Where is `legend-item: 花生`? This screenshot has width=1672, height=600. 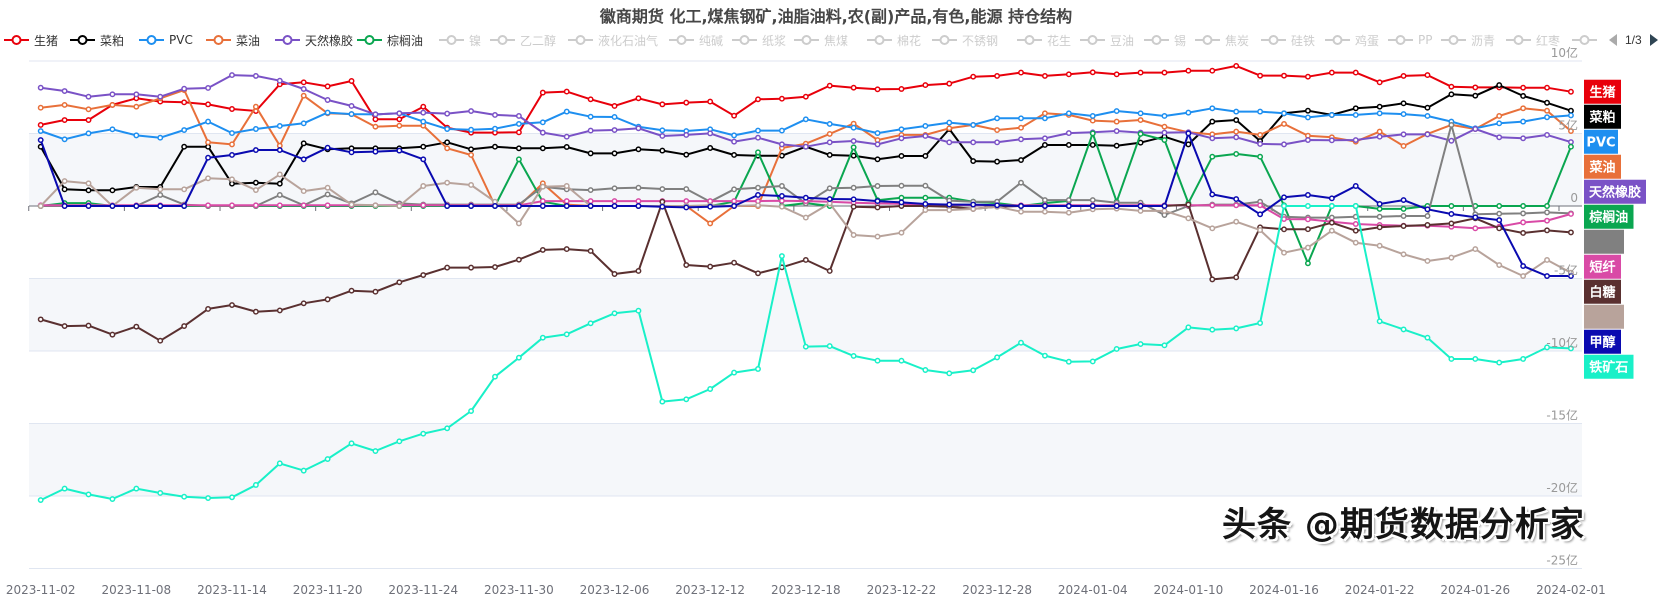
legend-item: 花生 is located at coordinates (1044, 40).